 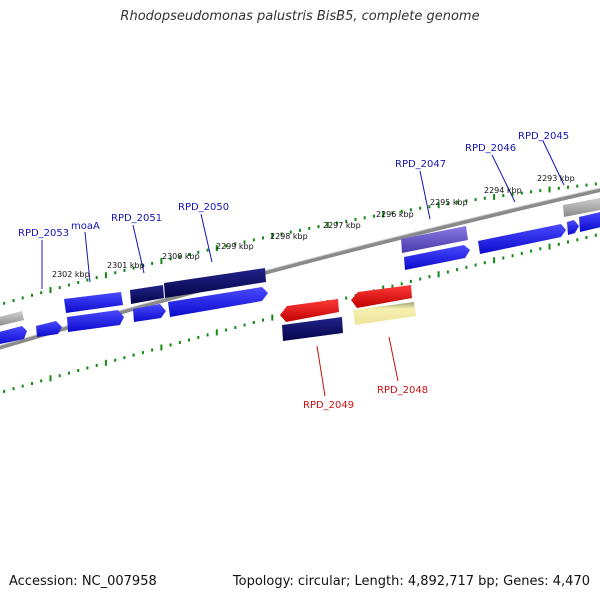 What do you see at coordinates (503, 190) in the screenshot?
I see `kbp-label: 2294 kbp` at bounding box center [503, 190].